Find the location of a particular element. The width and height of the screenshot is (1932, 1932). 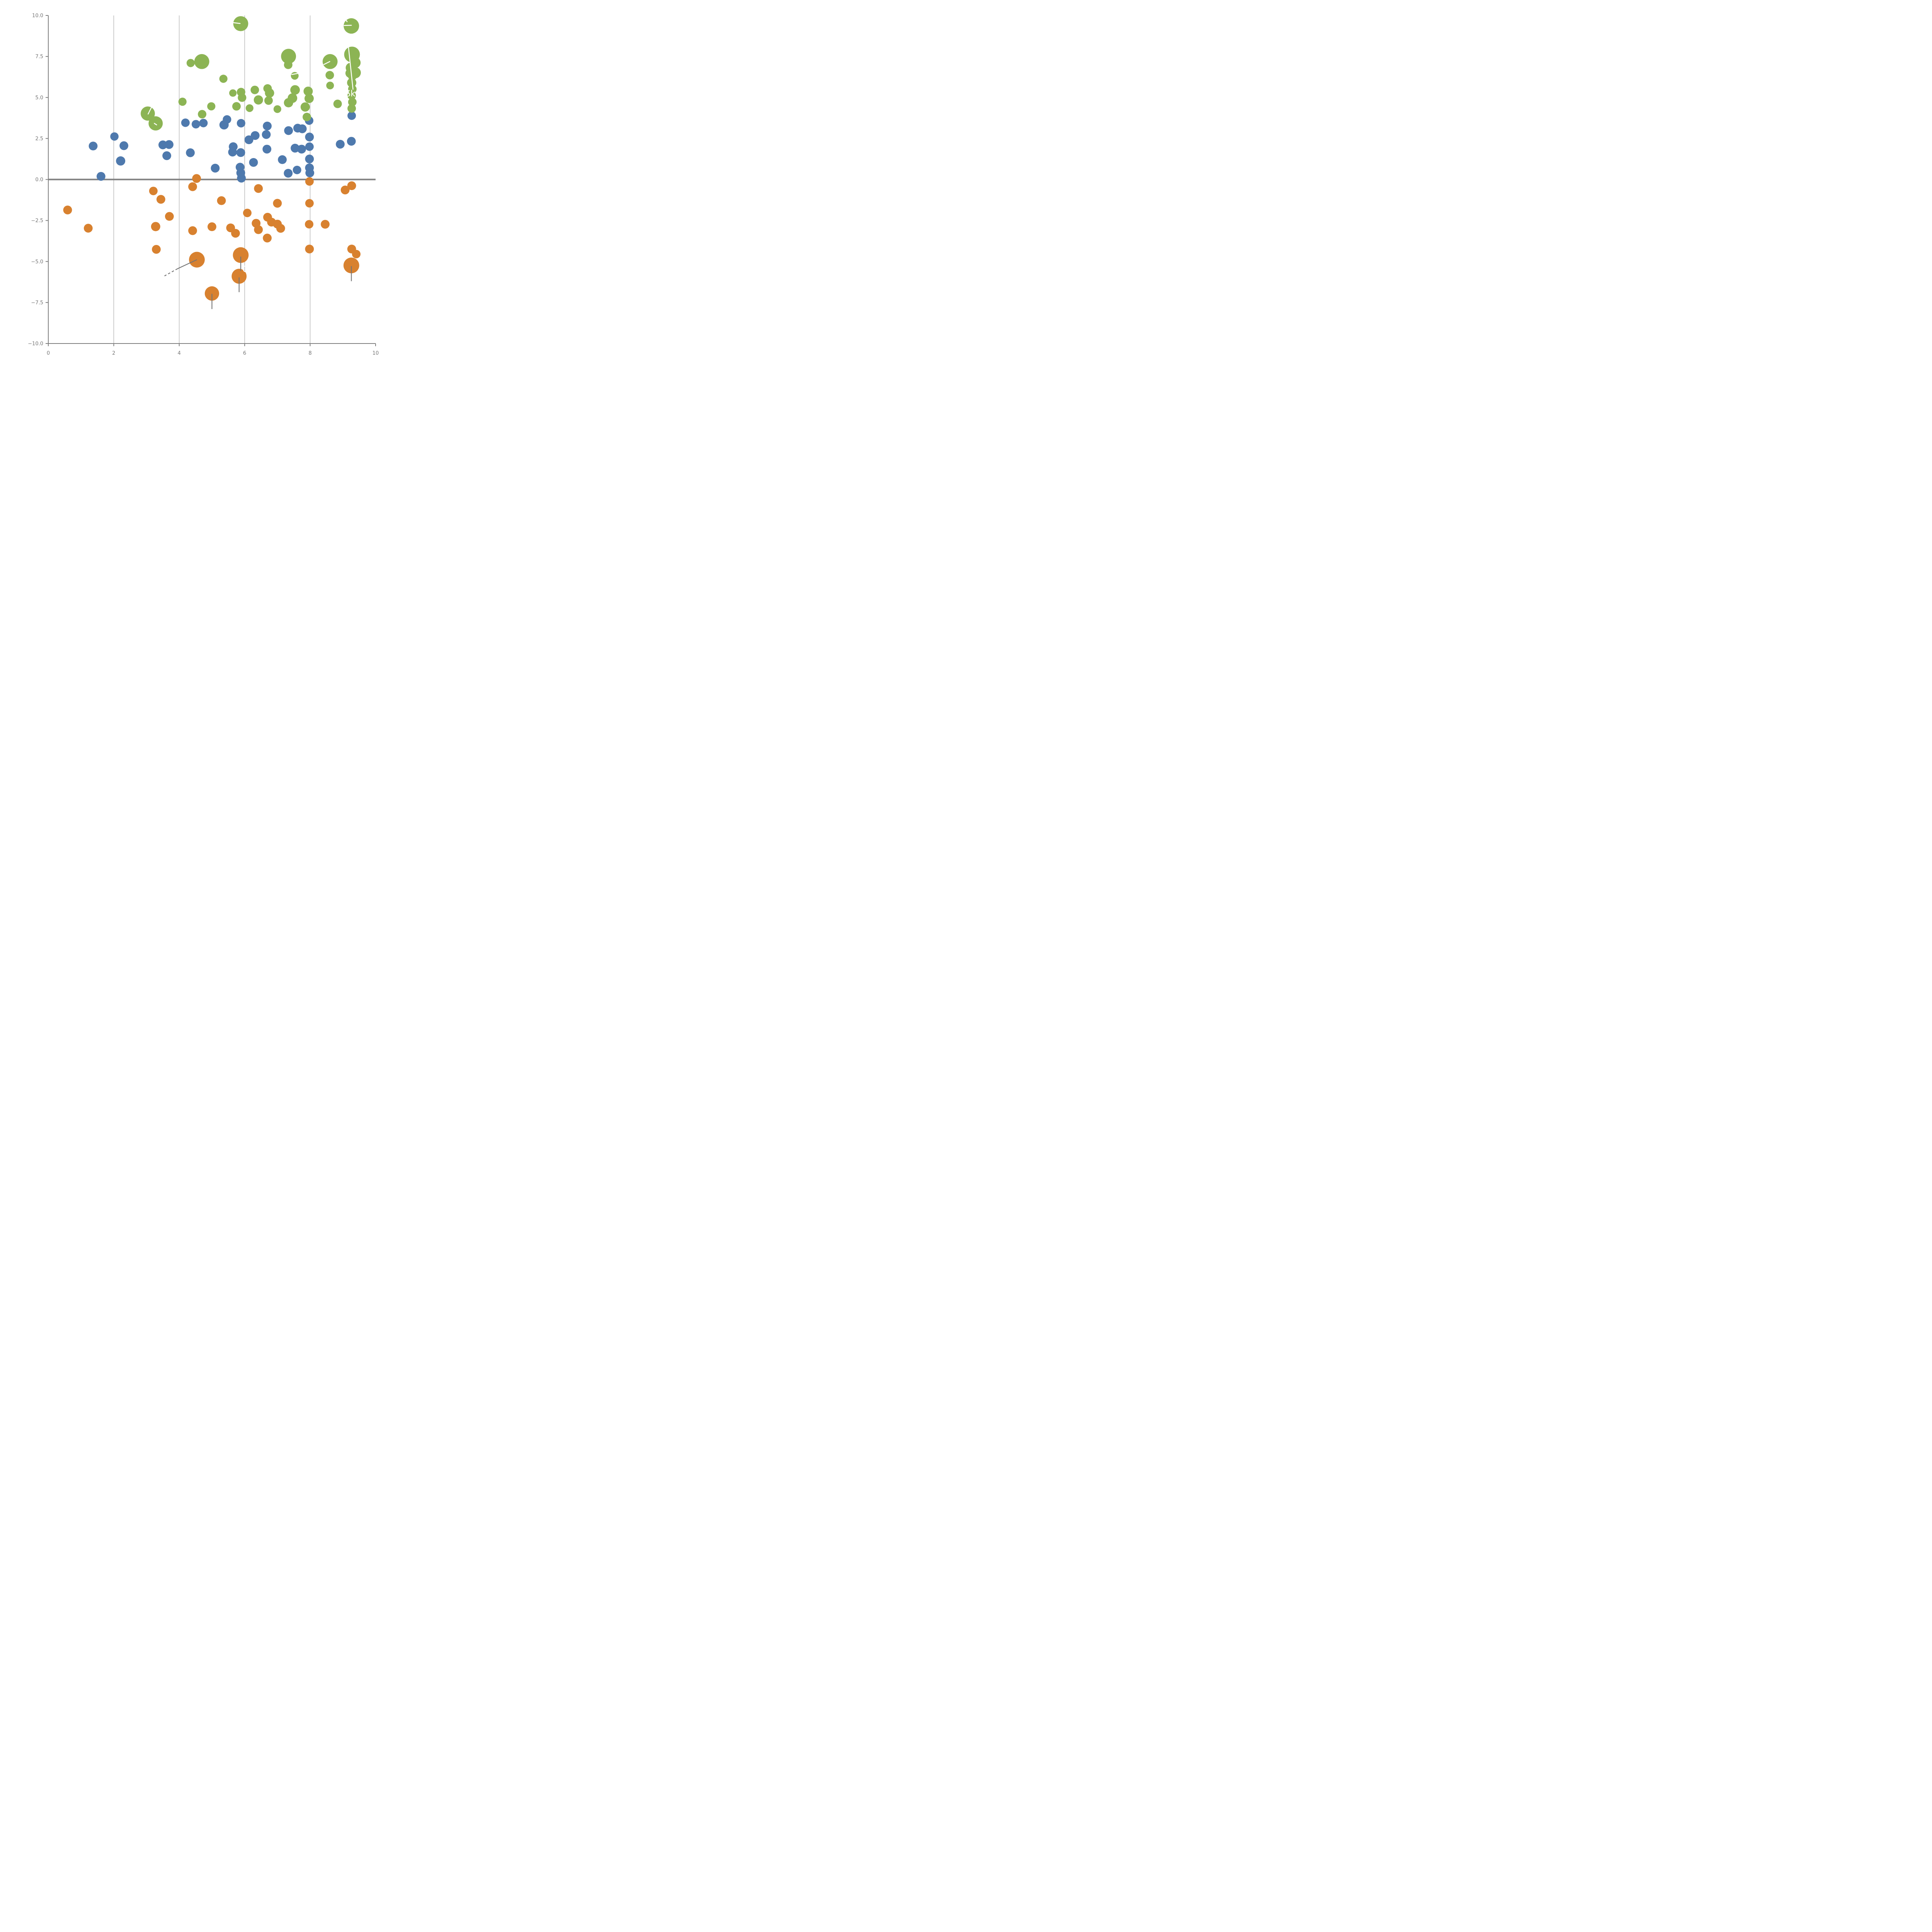

series-cluster-green is located at coordinates (251, 74).